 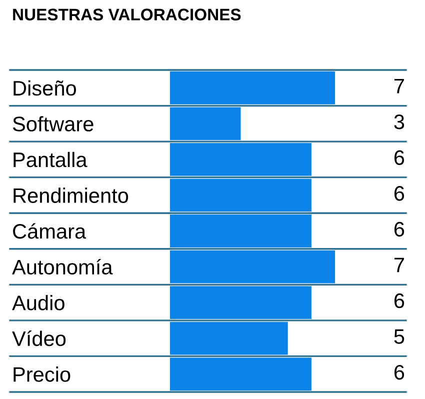 What do you see at coordinates (53, 124) in the screenshot?
I see `y-tick-label: Software` at bounding box center [53, 124].